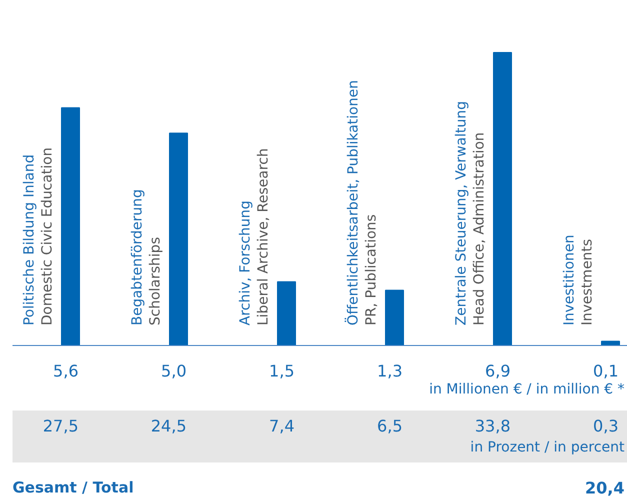  Describe the element at coordinates (498, 371) in the screenshot. I see `data-label: 6,9` at that location.